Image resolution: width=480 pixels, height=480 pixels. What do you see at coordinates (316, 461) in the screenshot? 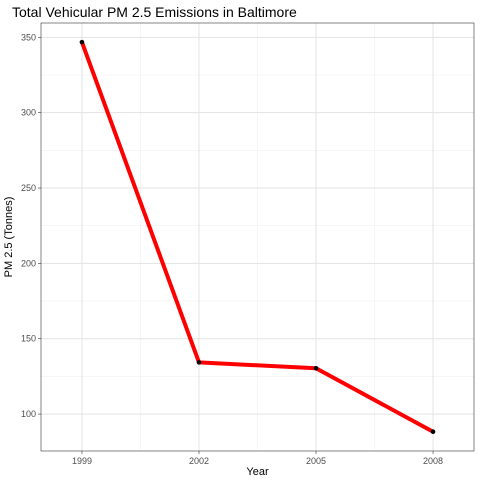
I see `x-tick-label: 2005` at bounding box center [316, 461].